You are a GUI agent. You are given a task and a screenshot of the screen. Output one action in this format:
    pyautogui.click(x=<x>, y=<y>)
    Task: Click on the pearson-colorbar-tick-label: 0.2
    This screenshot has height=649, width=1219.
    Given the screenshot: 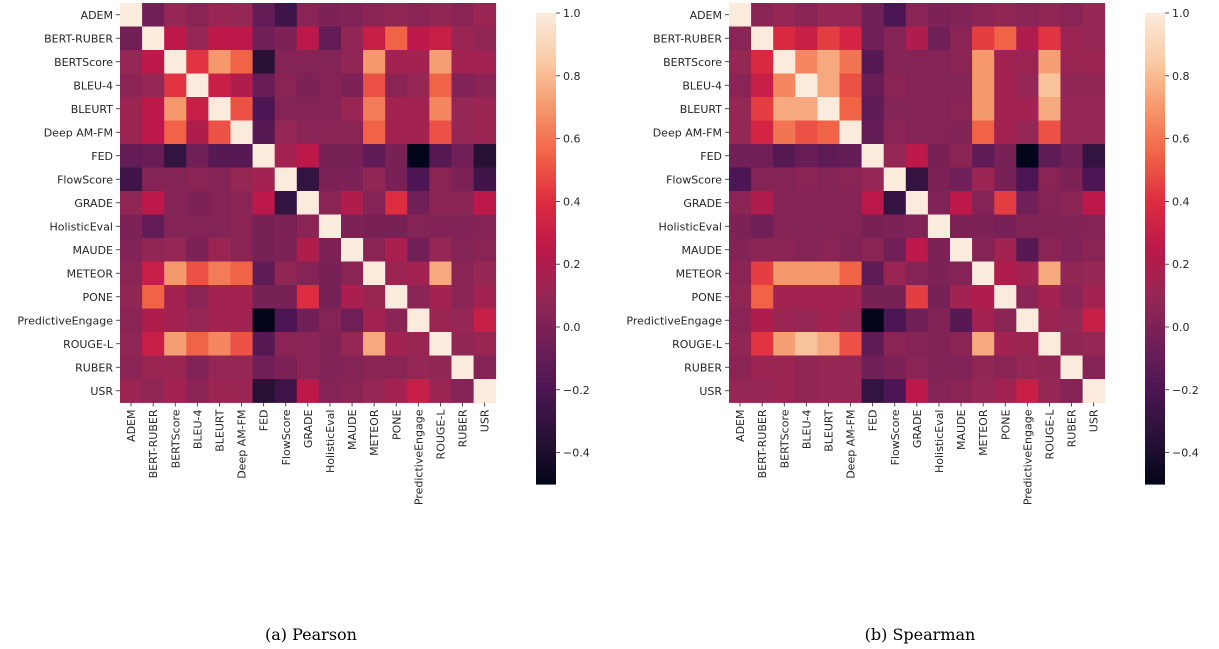 What is the action you would take?
    pyautogui.click(x=572, y=264)
    